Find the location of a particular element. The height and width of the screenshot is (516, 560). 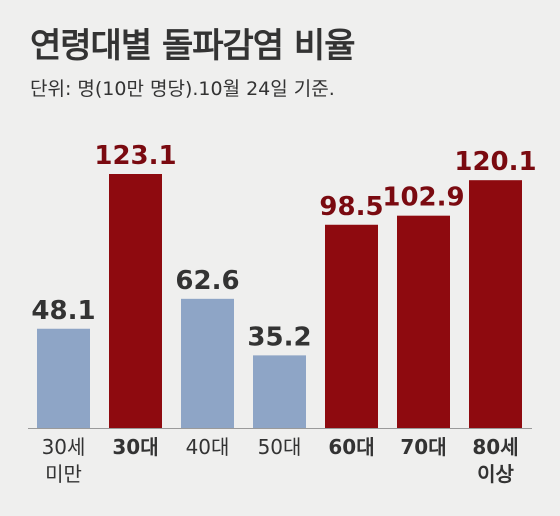

x-tick-label-2: 40대 is located at coordinates (208, 447).